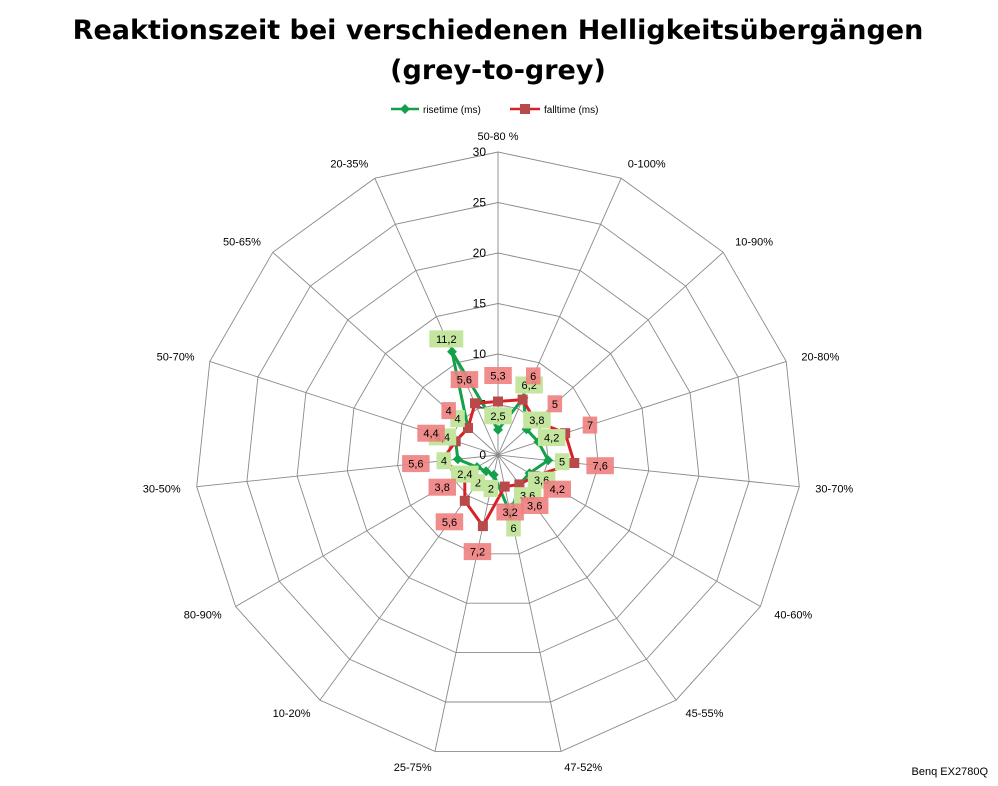 This screenshot has width=998, height=786. I want to click on risetime-data-label: 2, so click(491, 488).